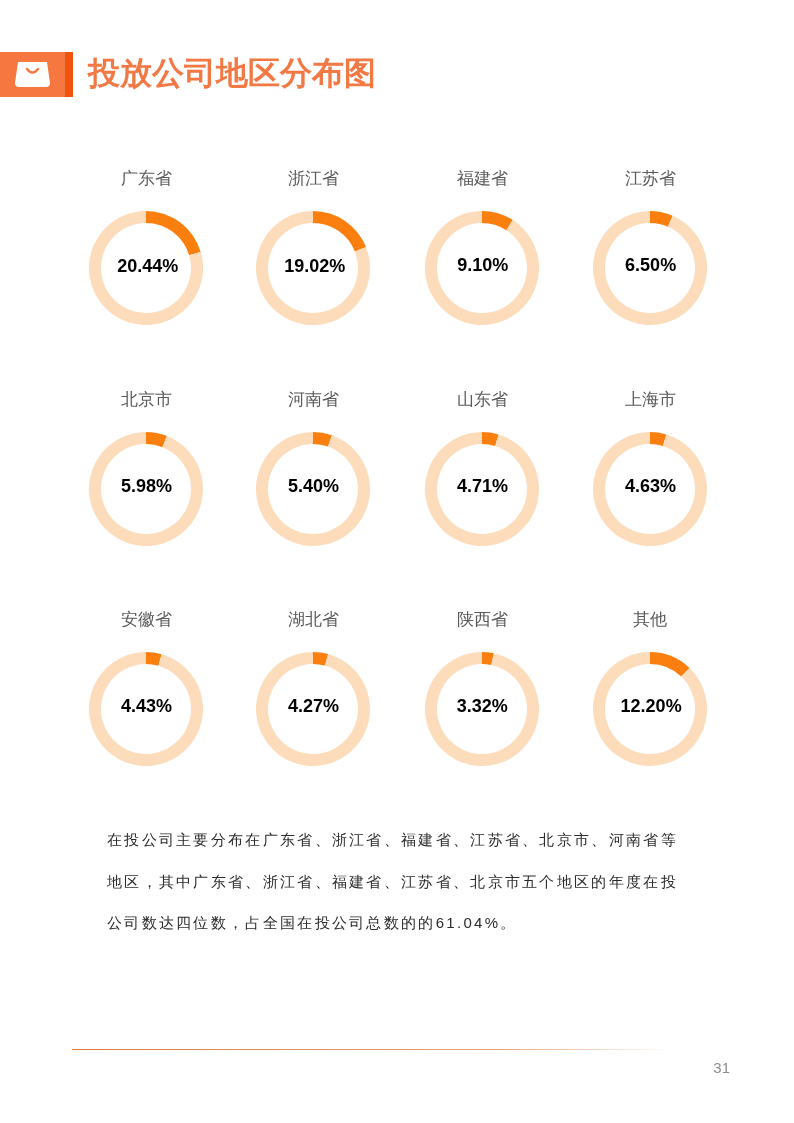 Image resolution: width=794 pixels, height=1123 pixels. Describe the element at coordinates (483, 265) in the screenshot. I see `data-label: 9.10%` at that location.